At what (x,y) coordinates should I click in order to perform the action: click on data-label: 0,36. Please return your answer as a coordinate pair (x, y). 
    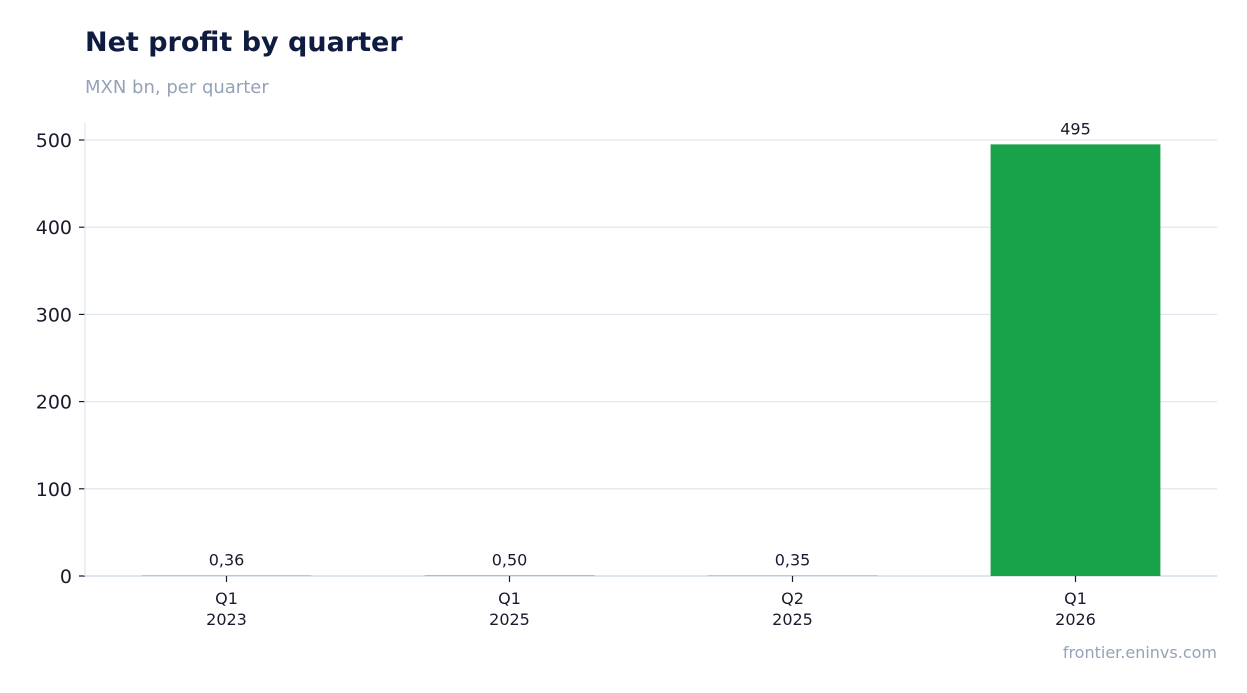
    Looking at the image, I should click on (227, 560).